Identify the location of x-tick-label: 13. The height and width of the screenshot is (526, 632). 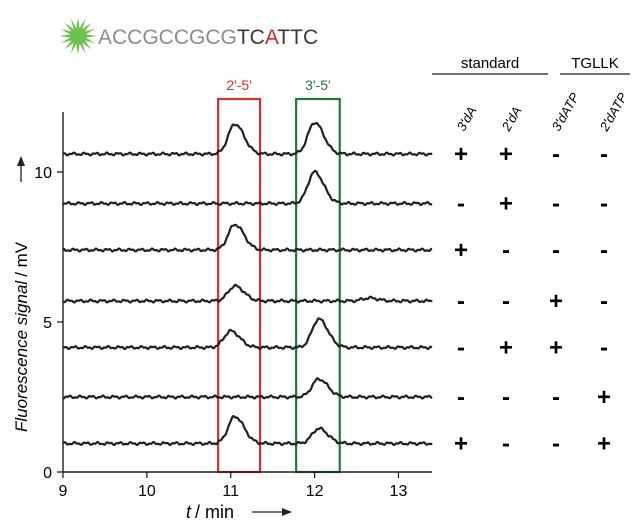
(399, 491).